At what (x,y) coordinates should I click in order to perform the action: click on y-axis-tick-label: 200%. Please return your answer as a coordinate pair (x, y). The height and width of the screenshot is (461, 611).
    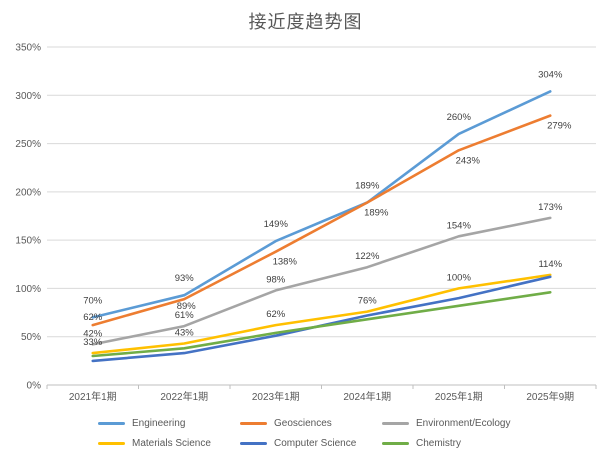
    Looking at the image, I should click on (28, 192).